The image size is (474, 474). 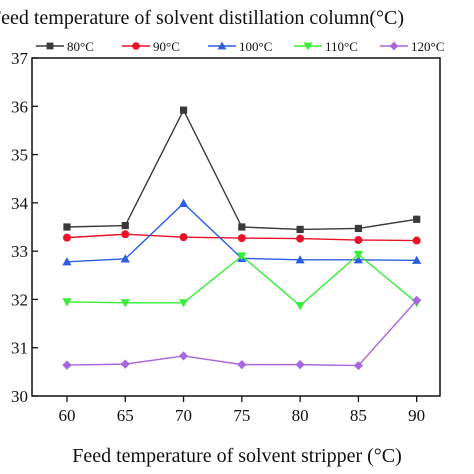 What do you see at coordinates (183, 415) in the screenshot?
I see `x-tick-label: 70` at bounding box center [183, 415].